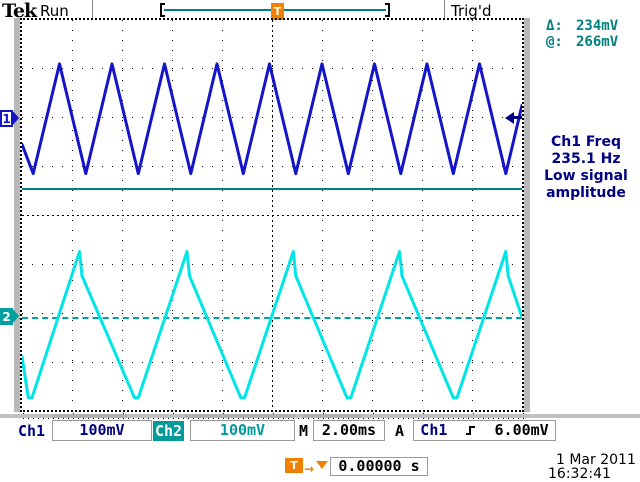  What do you see at coordinates (32, 431) in the screenshot?
I see `ch1-label: Ch1` at bounding box center [32, 431].